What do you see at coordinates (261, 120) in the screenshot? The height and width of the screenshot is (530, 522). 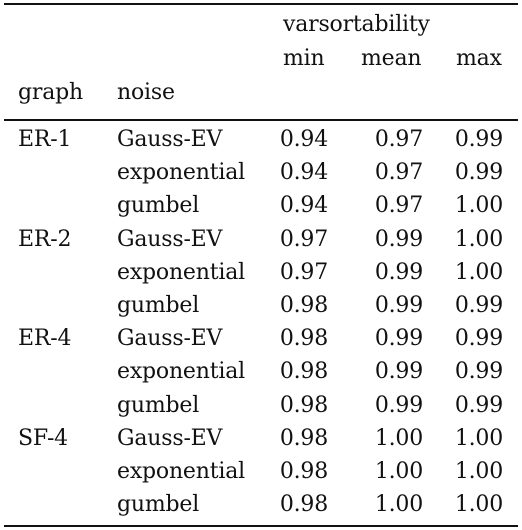 I see `header-rule` at bounding box center [261, 120].